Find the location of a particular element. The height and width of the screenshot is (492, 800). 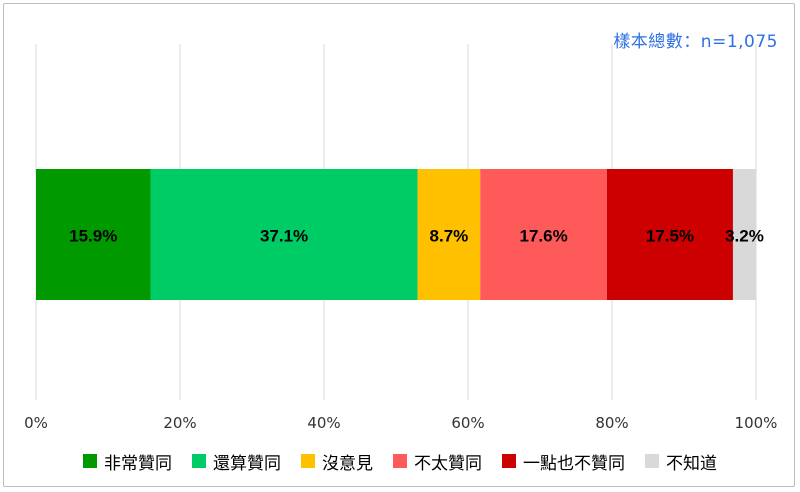

legend-item: 不太贊同 is located at coordinates (437, 461).